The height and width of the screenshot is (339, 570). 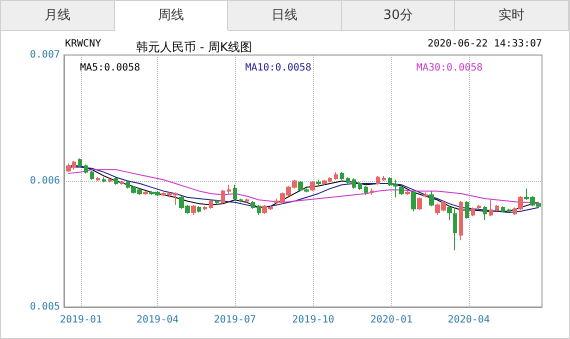 What do you see at coordinates (512, 16) in the screenshot?
I see `text: 实时` at bounding box center [512, 16].